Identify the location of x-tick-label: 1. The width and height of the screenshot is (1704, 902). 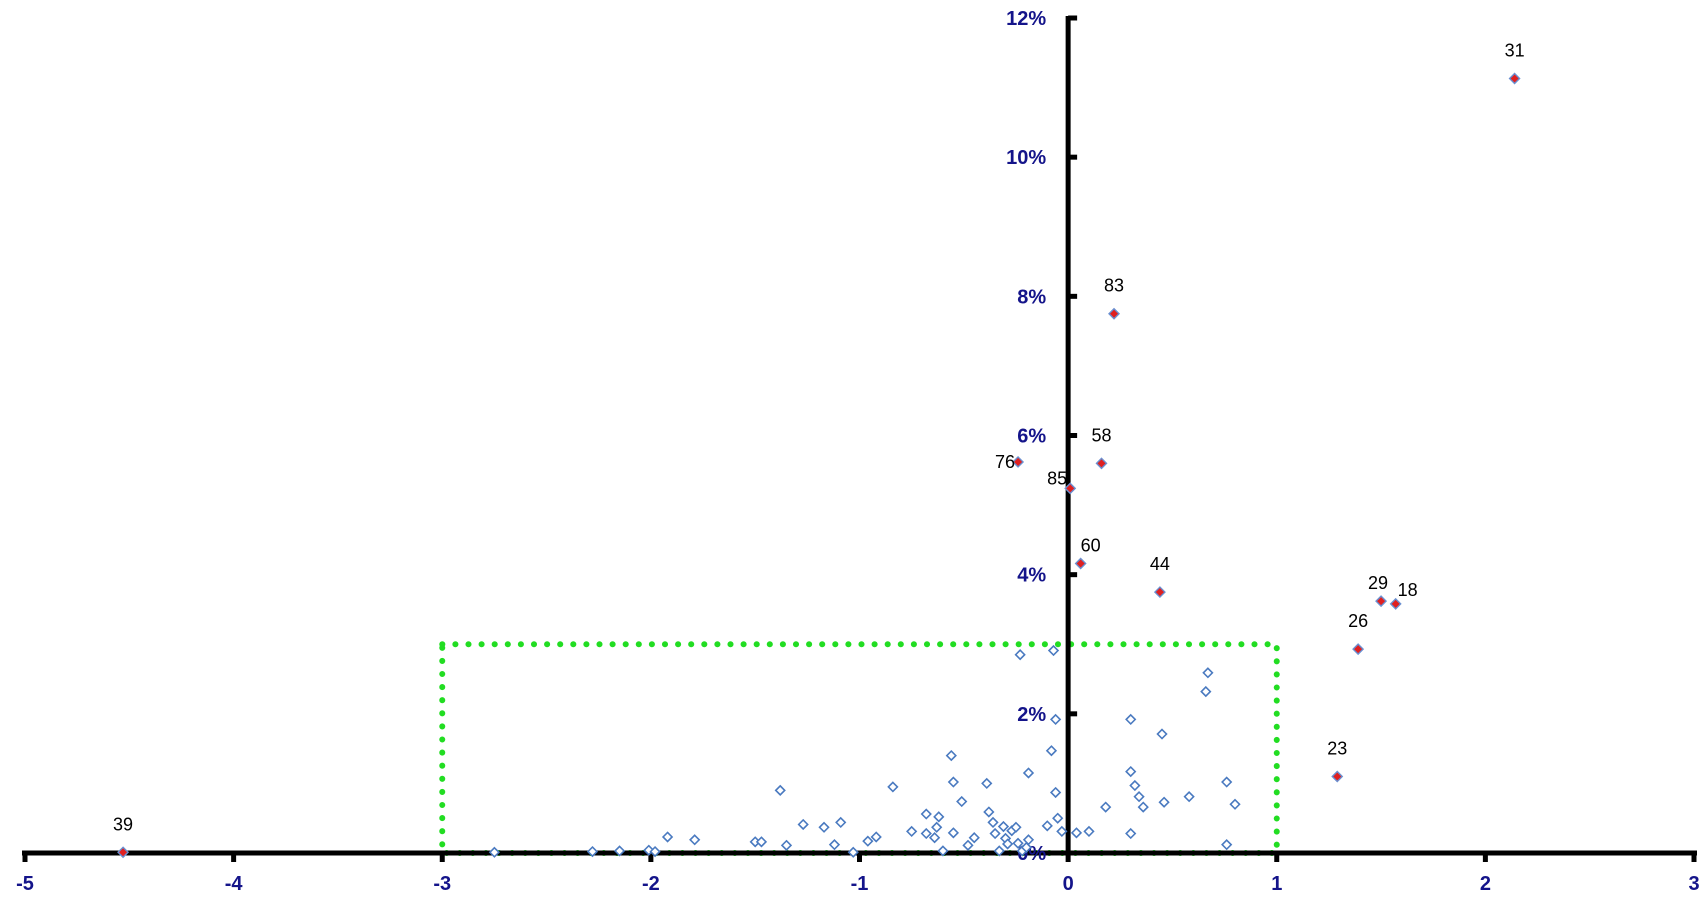
(1276, 884).